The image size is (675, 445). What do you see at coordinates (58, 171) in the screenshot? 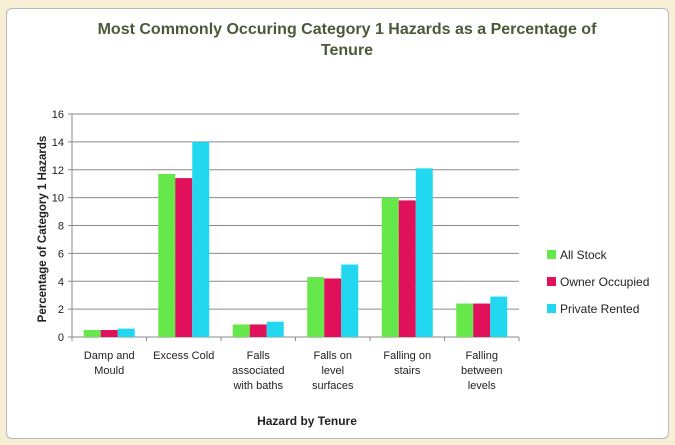
I see `y-tick-label: 12` at bounding box center [58, 171].